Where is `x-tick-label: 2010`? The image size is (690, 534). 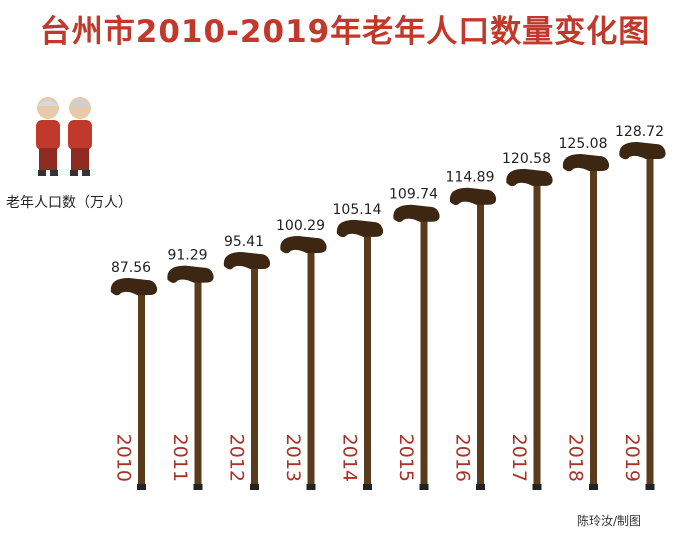 x-tick-label: 2010 is located at coordinates (124, 458).